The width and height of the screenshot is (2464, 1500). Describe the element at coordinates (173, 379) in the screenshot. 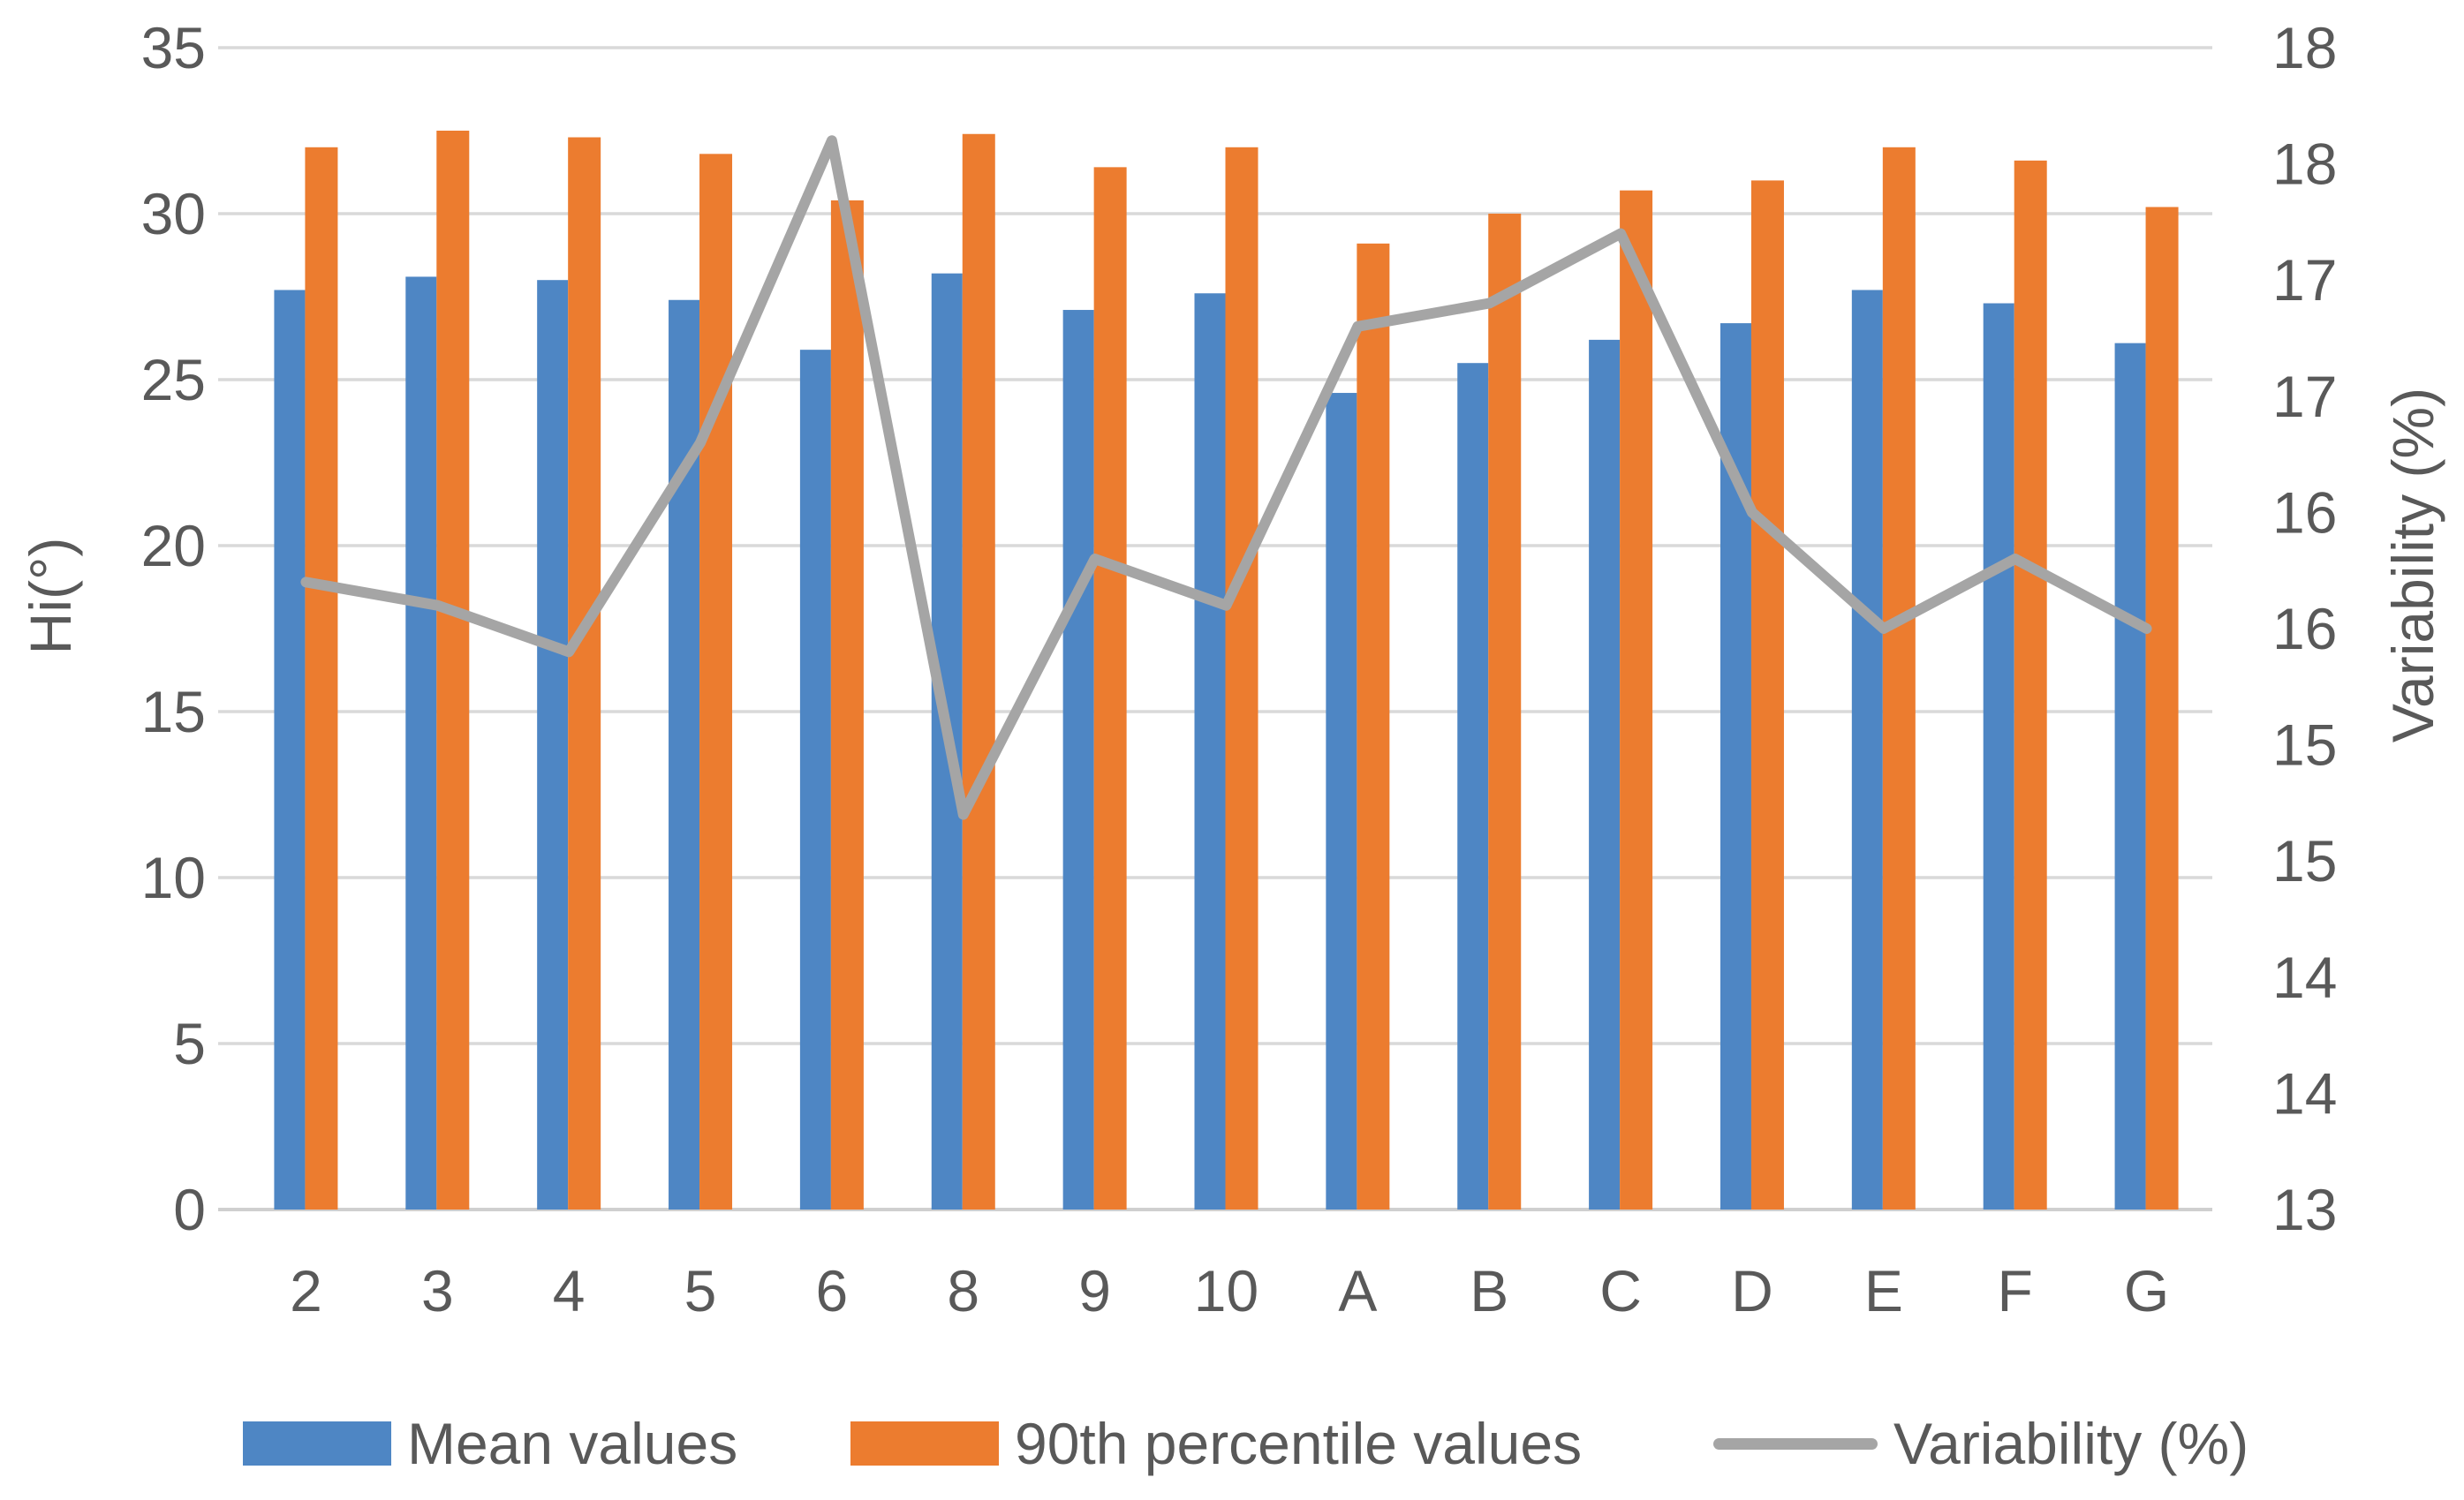

I see `left-axis-tick-label: 25` at that location.